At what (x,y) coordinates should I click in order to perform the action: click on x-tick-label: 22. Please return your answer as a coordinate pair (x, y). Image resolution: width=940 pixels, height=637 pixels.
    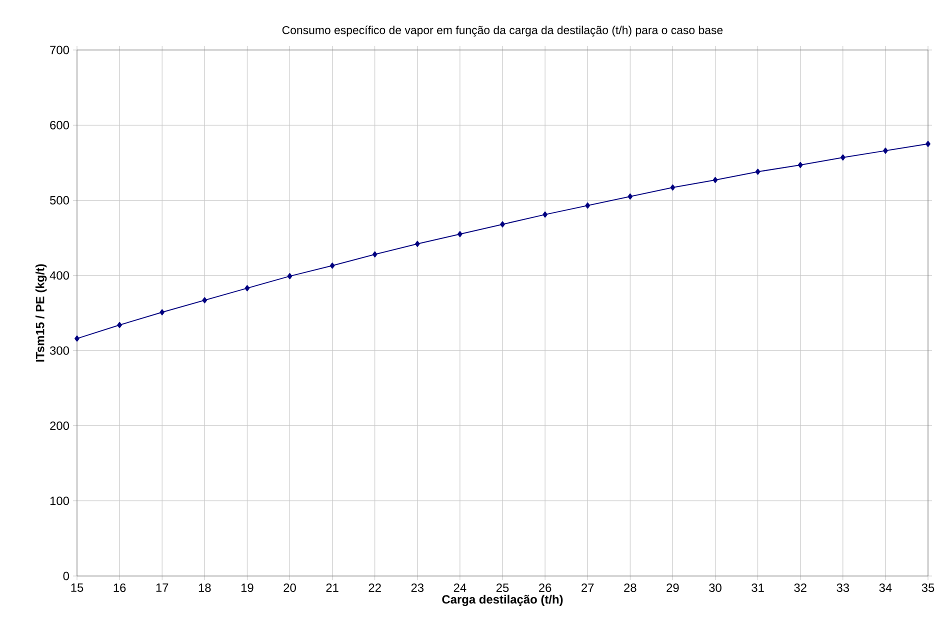
    Looking at the image, I should click on (374, 588).